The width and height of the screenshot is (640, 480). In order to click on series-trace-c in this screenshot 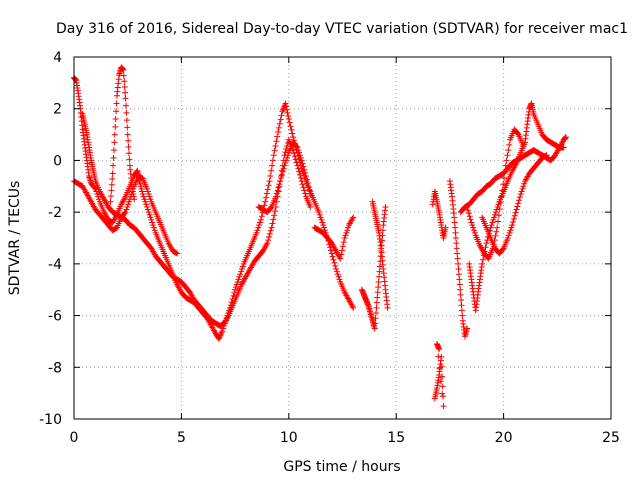, I will do `click(130, 183)`.